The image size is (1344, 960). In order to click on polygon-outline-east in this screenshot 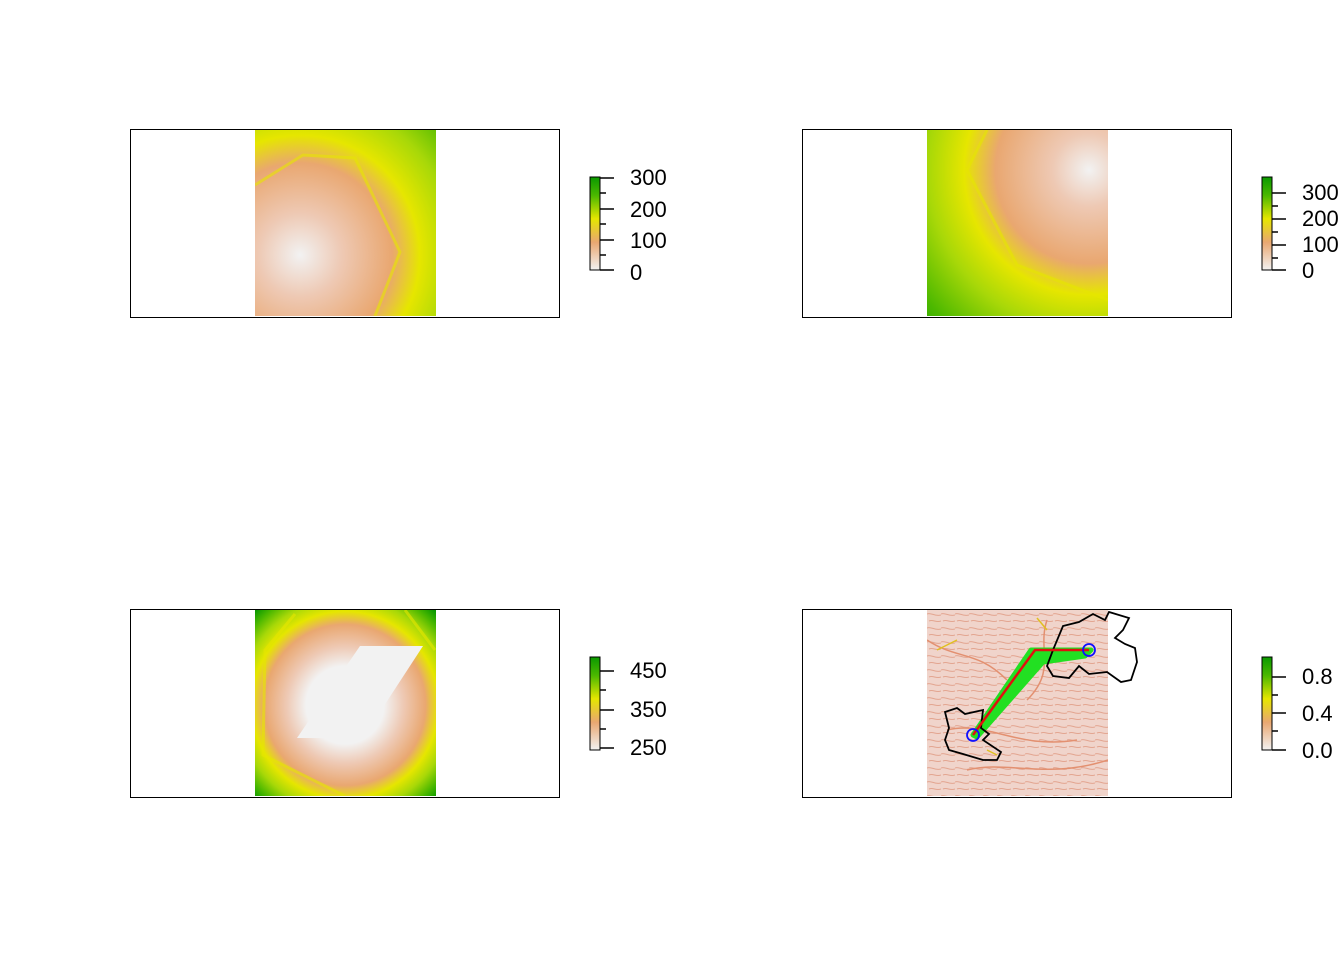, I will do `click(1092, 646)`.